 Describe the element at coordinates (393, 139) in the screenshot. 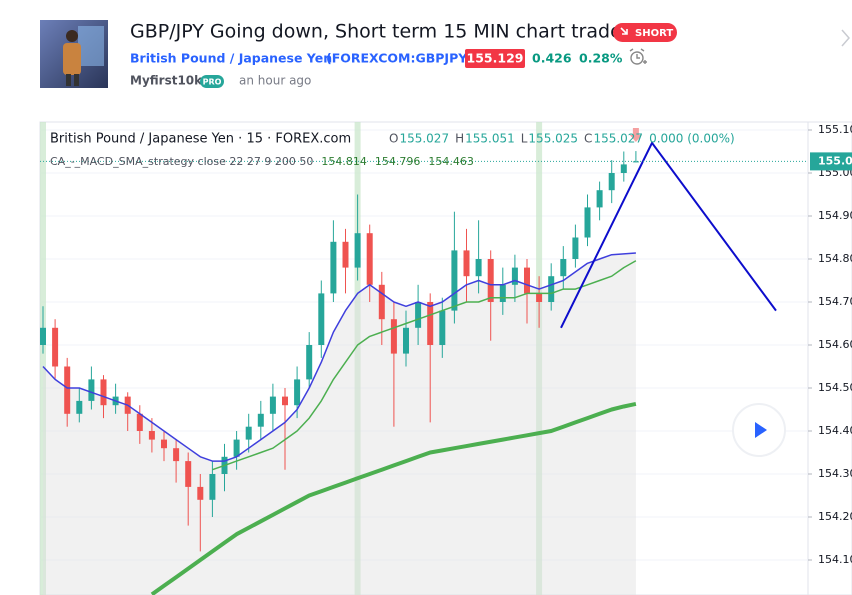

I see `ohlc-letter: O` at that location.